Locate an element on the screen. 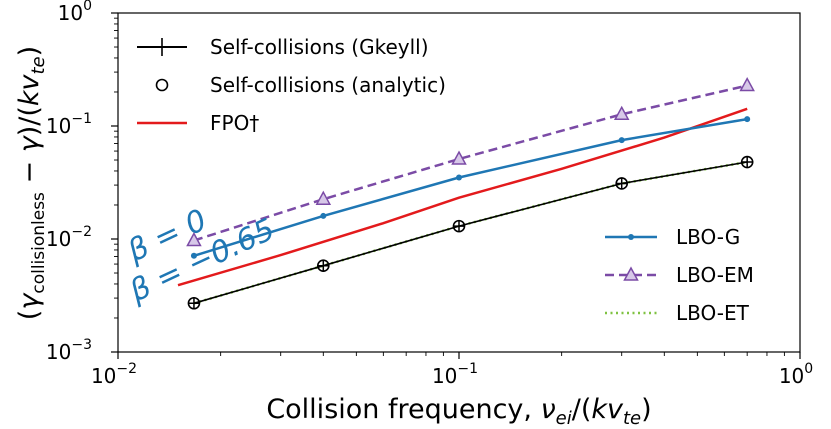  svg-text: Self-collisions (Gkeyll) is located at coordinates (319, 47).